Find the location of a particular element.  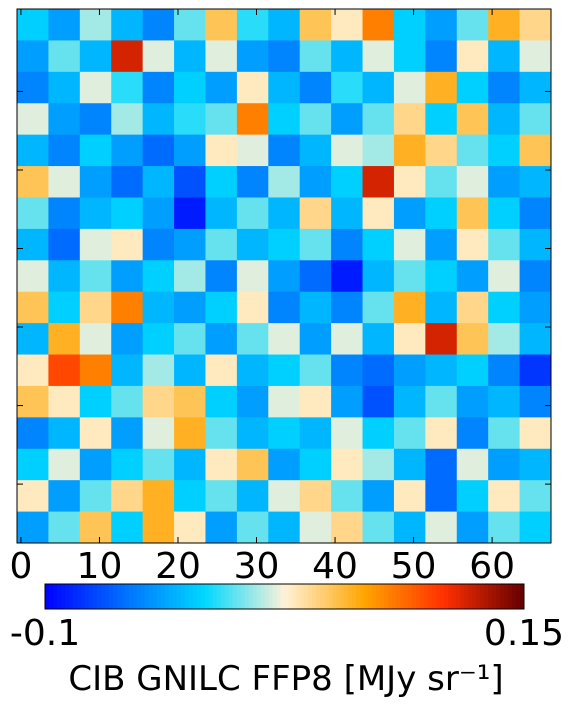

colorbar-label: CIB GNILC FFP8 [MJy sr⁻¹] is located at coordinates (285, 679).